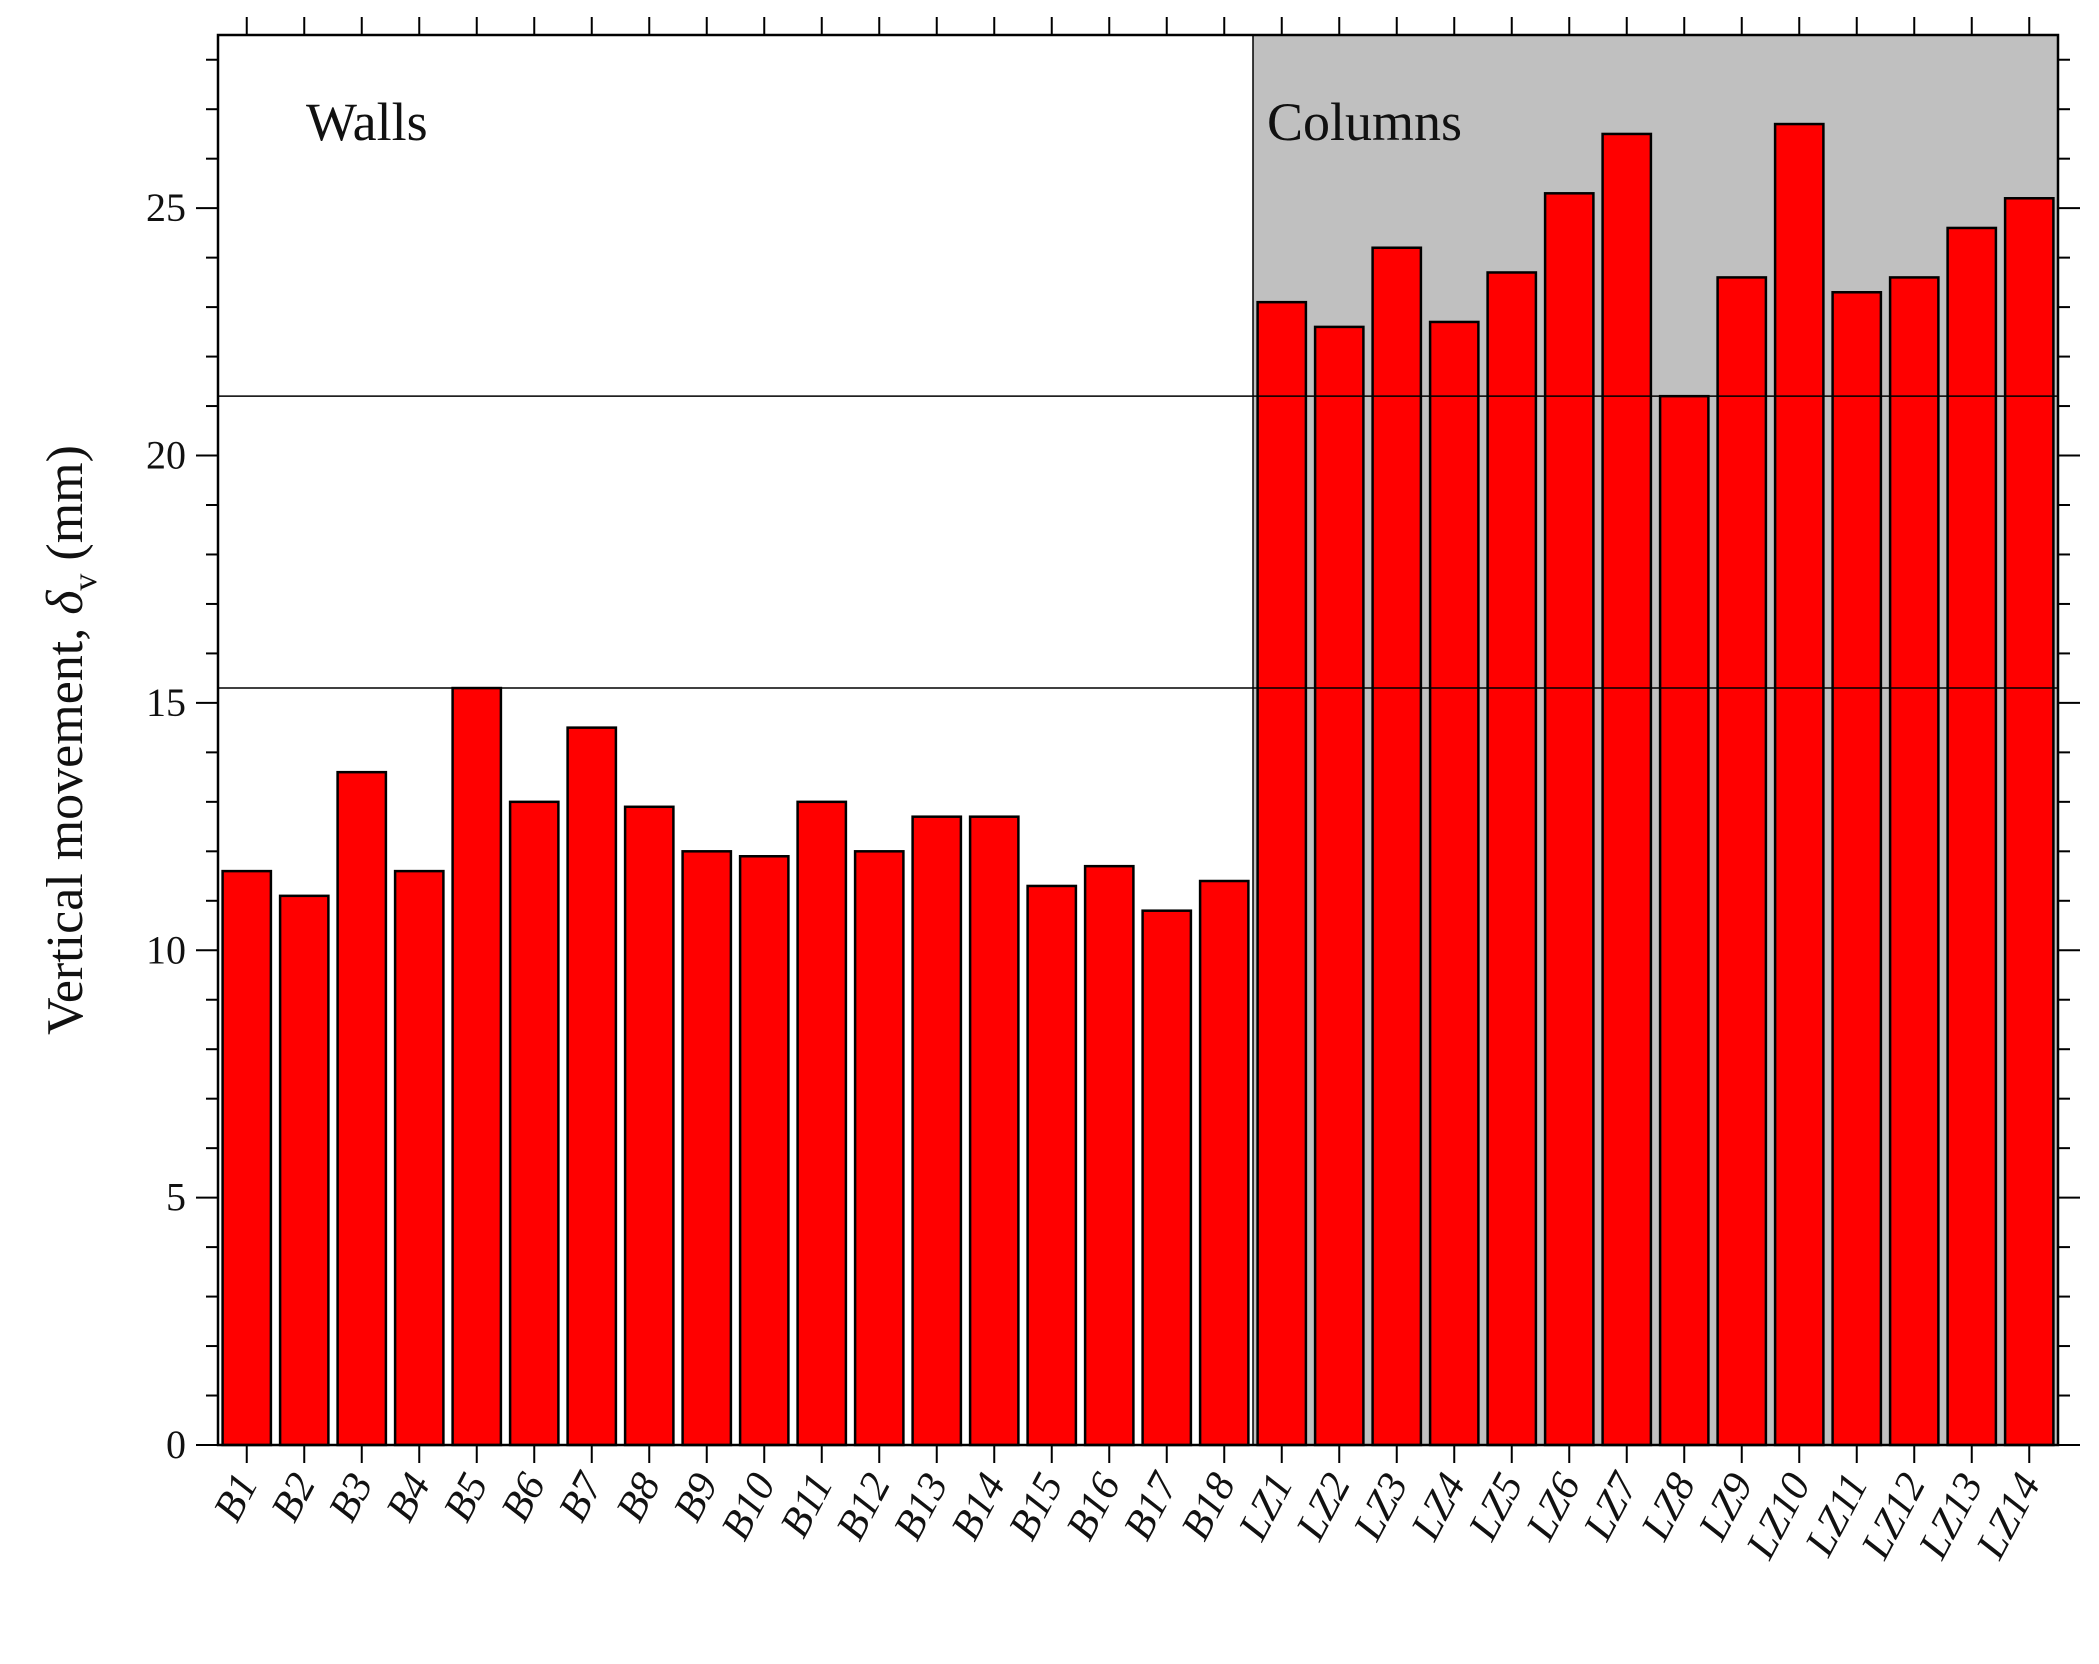 The height and width of the screenshot is (1664, 2099). Describe the element at coordinates (1323, 1507) in the screenshot. I see `x-tick-label: LZ2` at that location.